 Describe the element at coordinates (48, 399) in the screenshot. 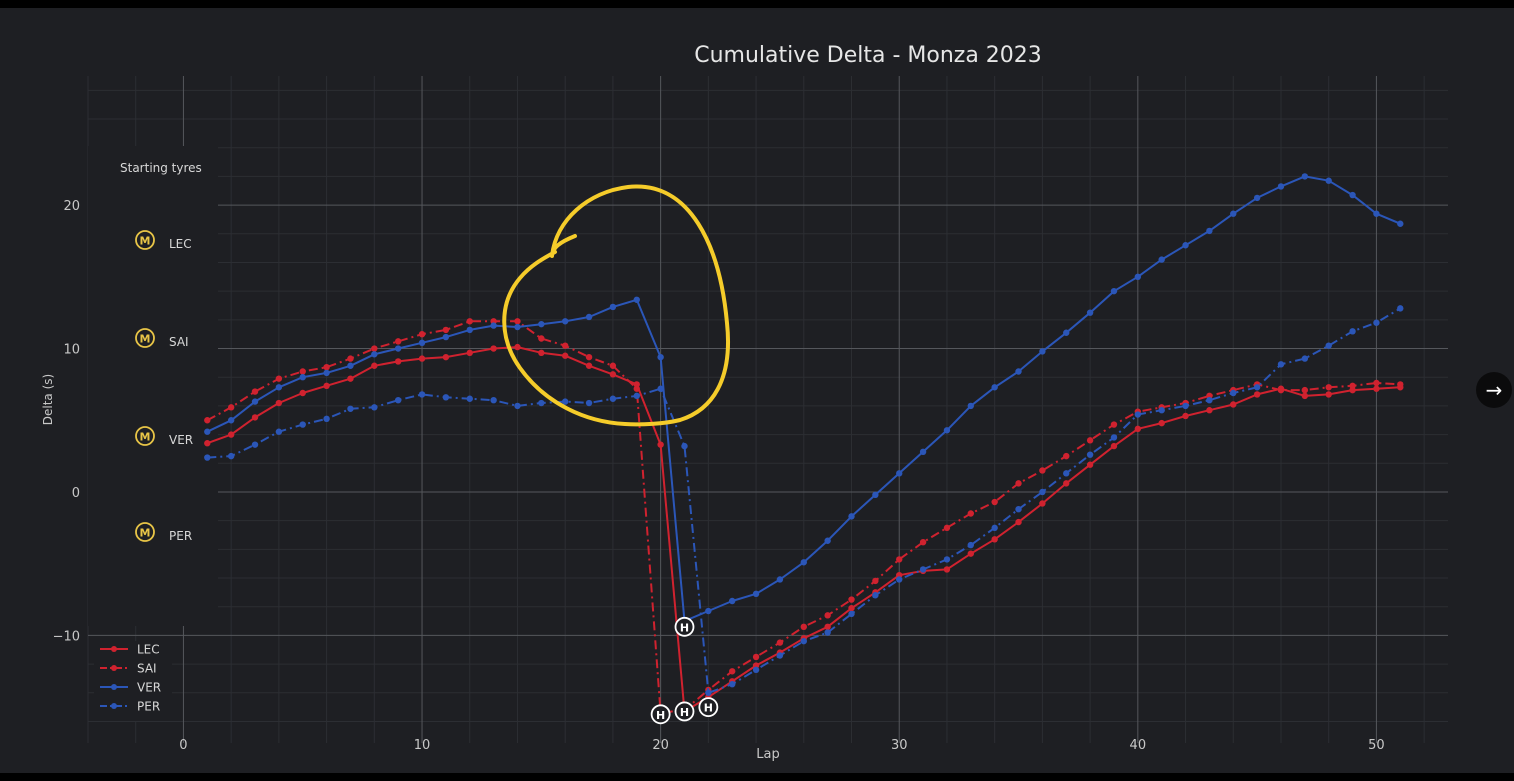

I see `y-axis-label: Delta (s)` at that location.